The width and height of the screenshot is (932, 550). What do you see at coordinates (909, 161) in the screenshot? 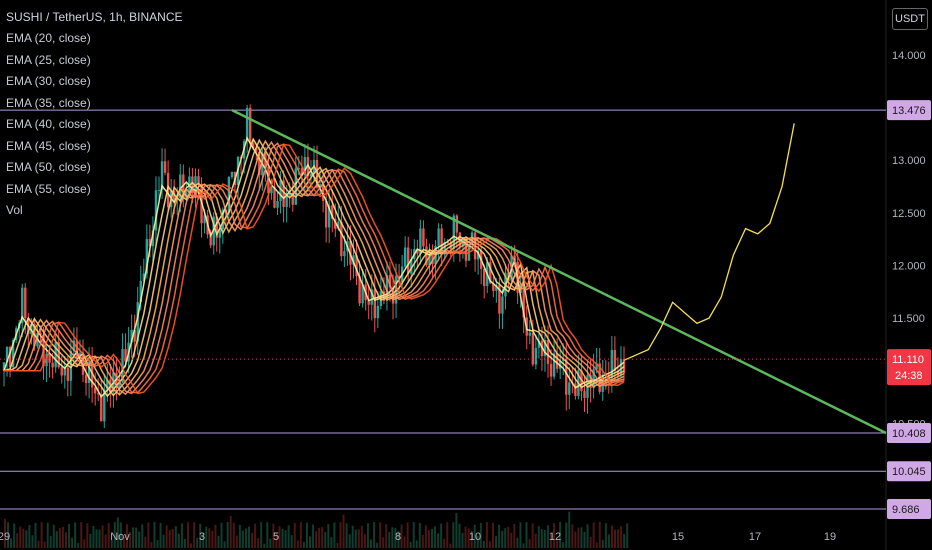
I see `price-tick-label: 13.000` at bounding box center [909, 161].